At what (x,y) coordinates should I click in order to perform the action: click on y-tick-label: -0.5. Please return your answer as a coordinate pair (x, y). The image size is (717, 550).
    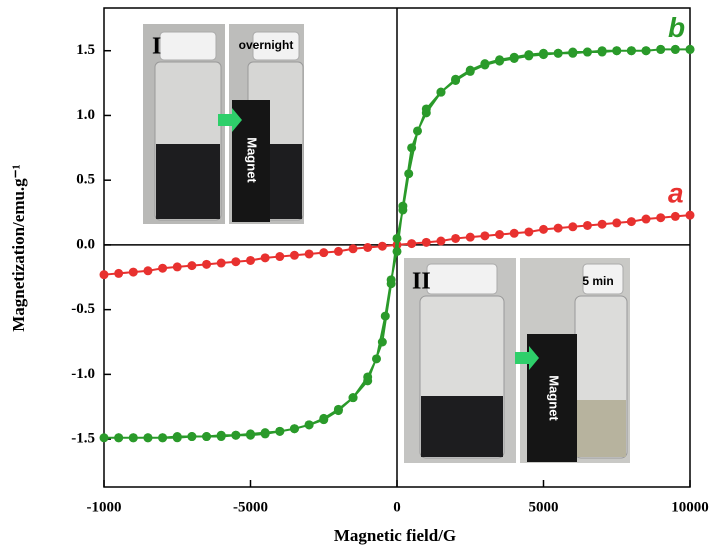
    Looking at the image, I should click on (83, 309).